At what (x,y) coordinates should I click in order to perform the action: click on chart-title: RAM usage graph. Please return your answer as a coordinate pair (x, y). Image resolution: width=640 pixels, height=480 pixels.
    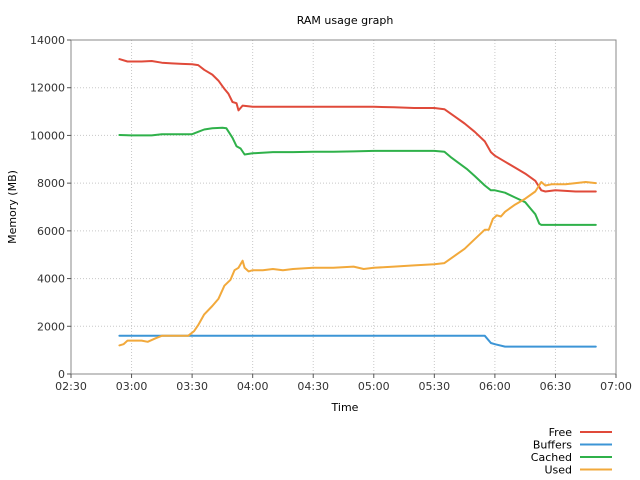
    Looking at the image, I should click on (345, 20).